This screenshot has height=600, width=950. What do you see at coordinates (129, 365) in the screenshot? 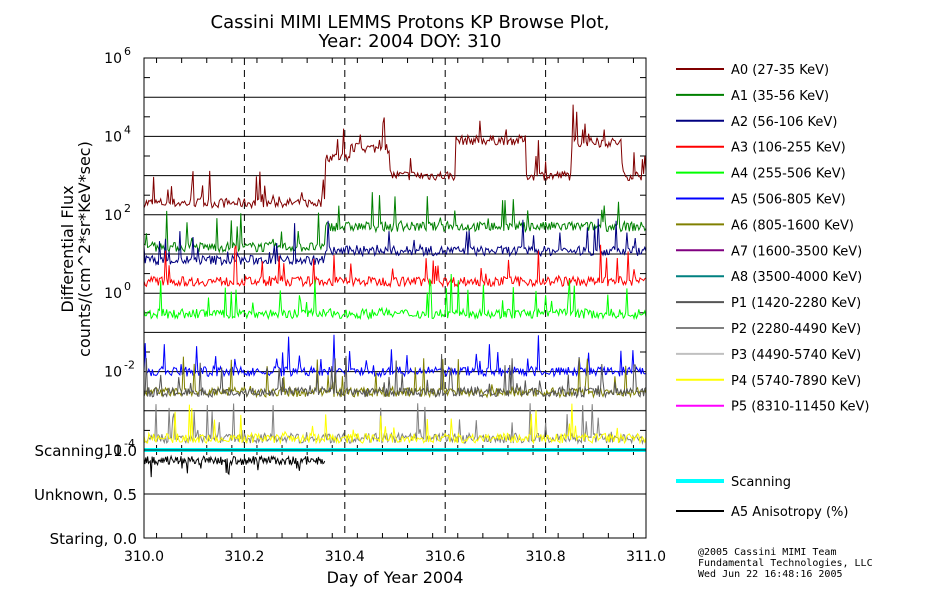
I see `y-tick-exponent: -2` at bounding box center [129, 365].